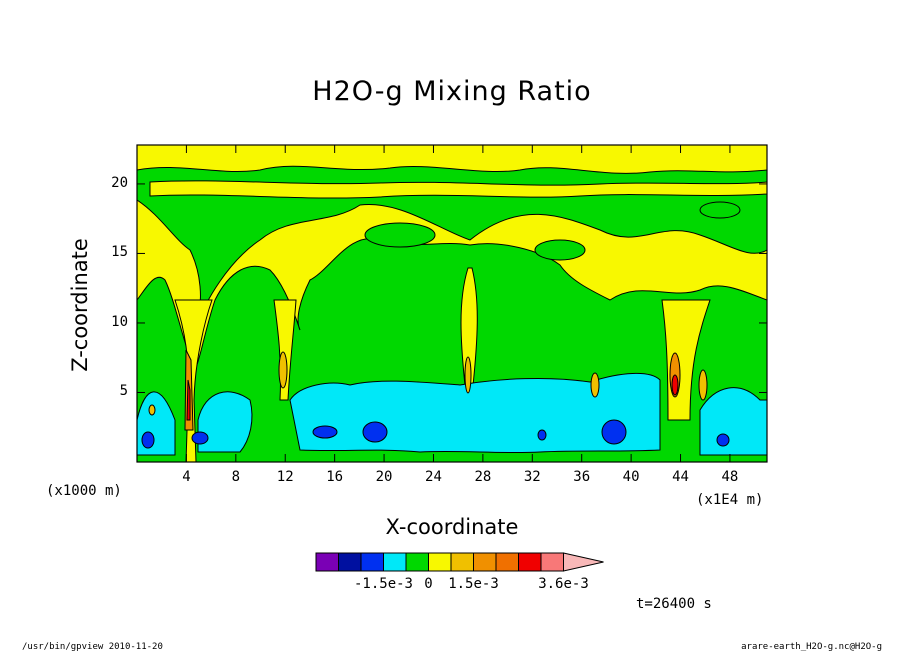 This screenshot has width=904, height=654. What do you see at coordinates (384, 477) in the screenshot?
I see `x-tick-label: 20` at bounding box center [384, 477].